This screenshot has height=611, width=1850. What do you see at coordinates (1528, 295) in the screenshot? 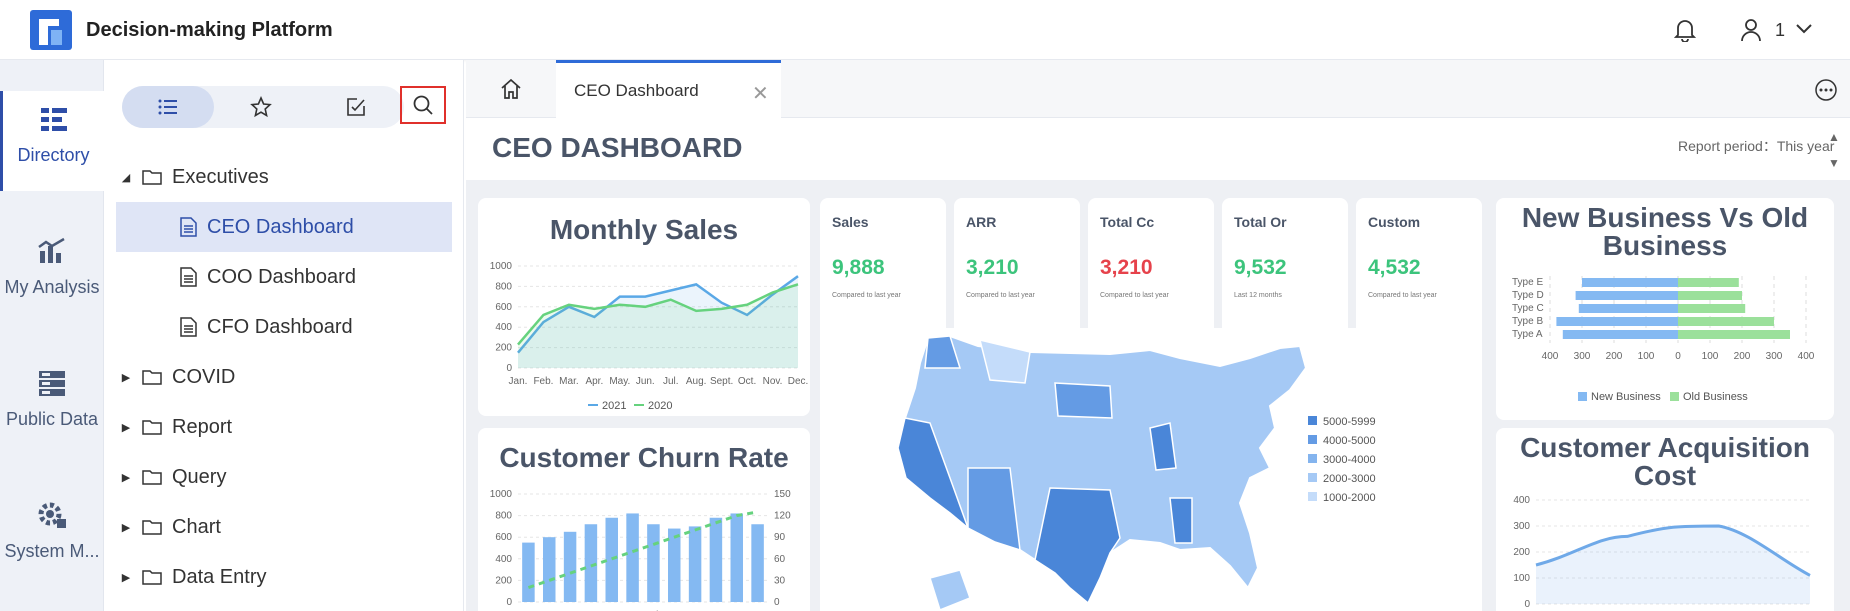
I see `y-tick-label: Type D` at bounding box center [1528, 295].